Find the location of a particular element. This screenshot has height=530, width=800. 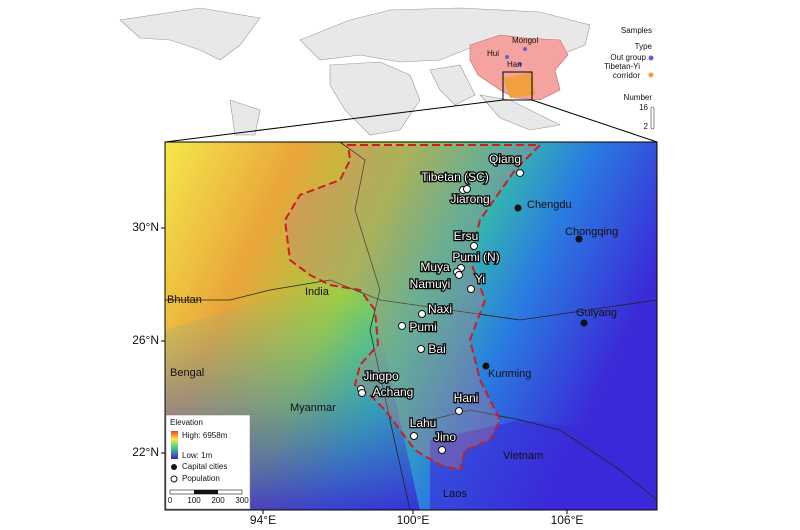

legend-subtitle: Number is located at coordinates (638, 97).